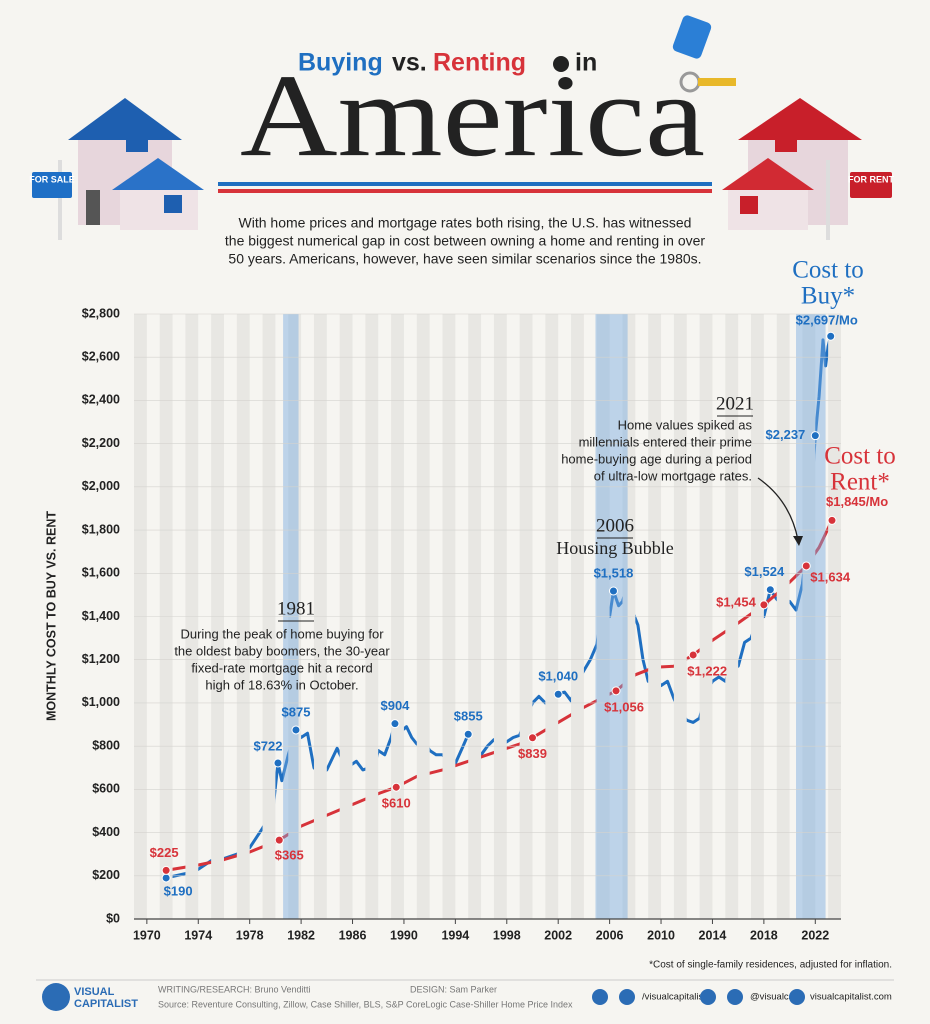  Describe the element at coordinates (101, 313) in the screenshot. I see `y-tick-label: $2,800` at that location.